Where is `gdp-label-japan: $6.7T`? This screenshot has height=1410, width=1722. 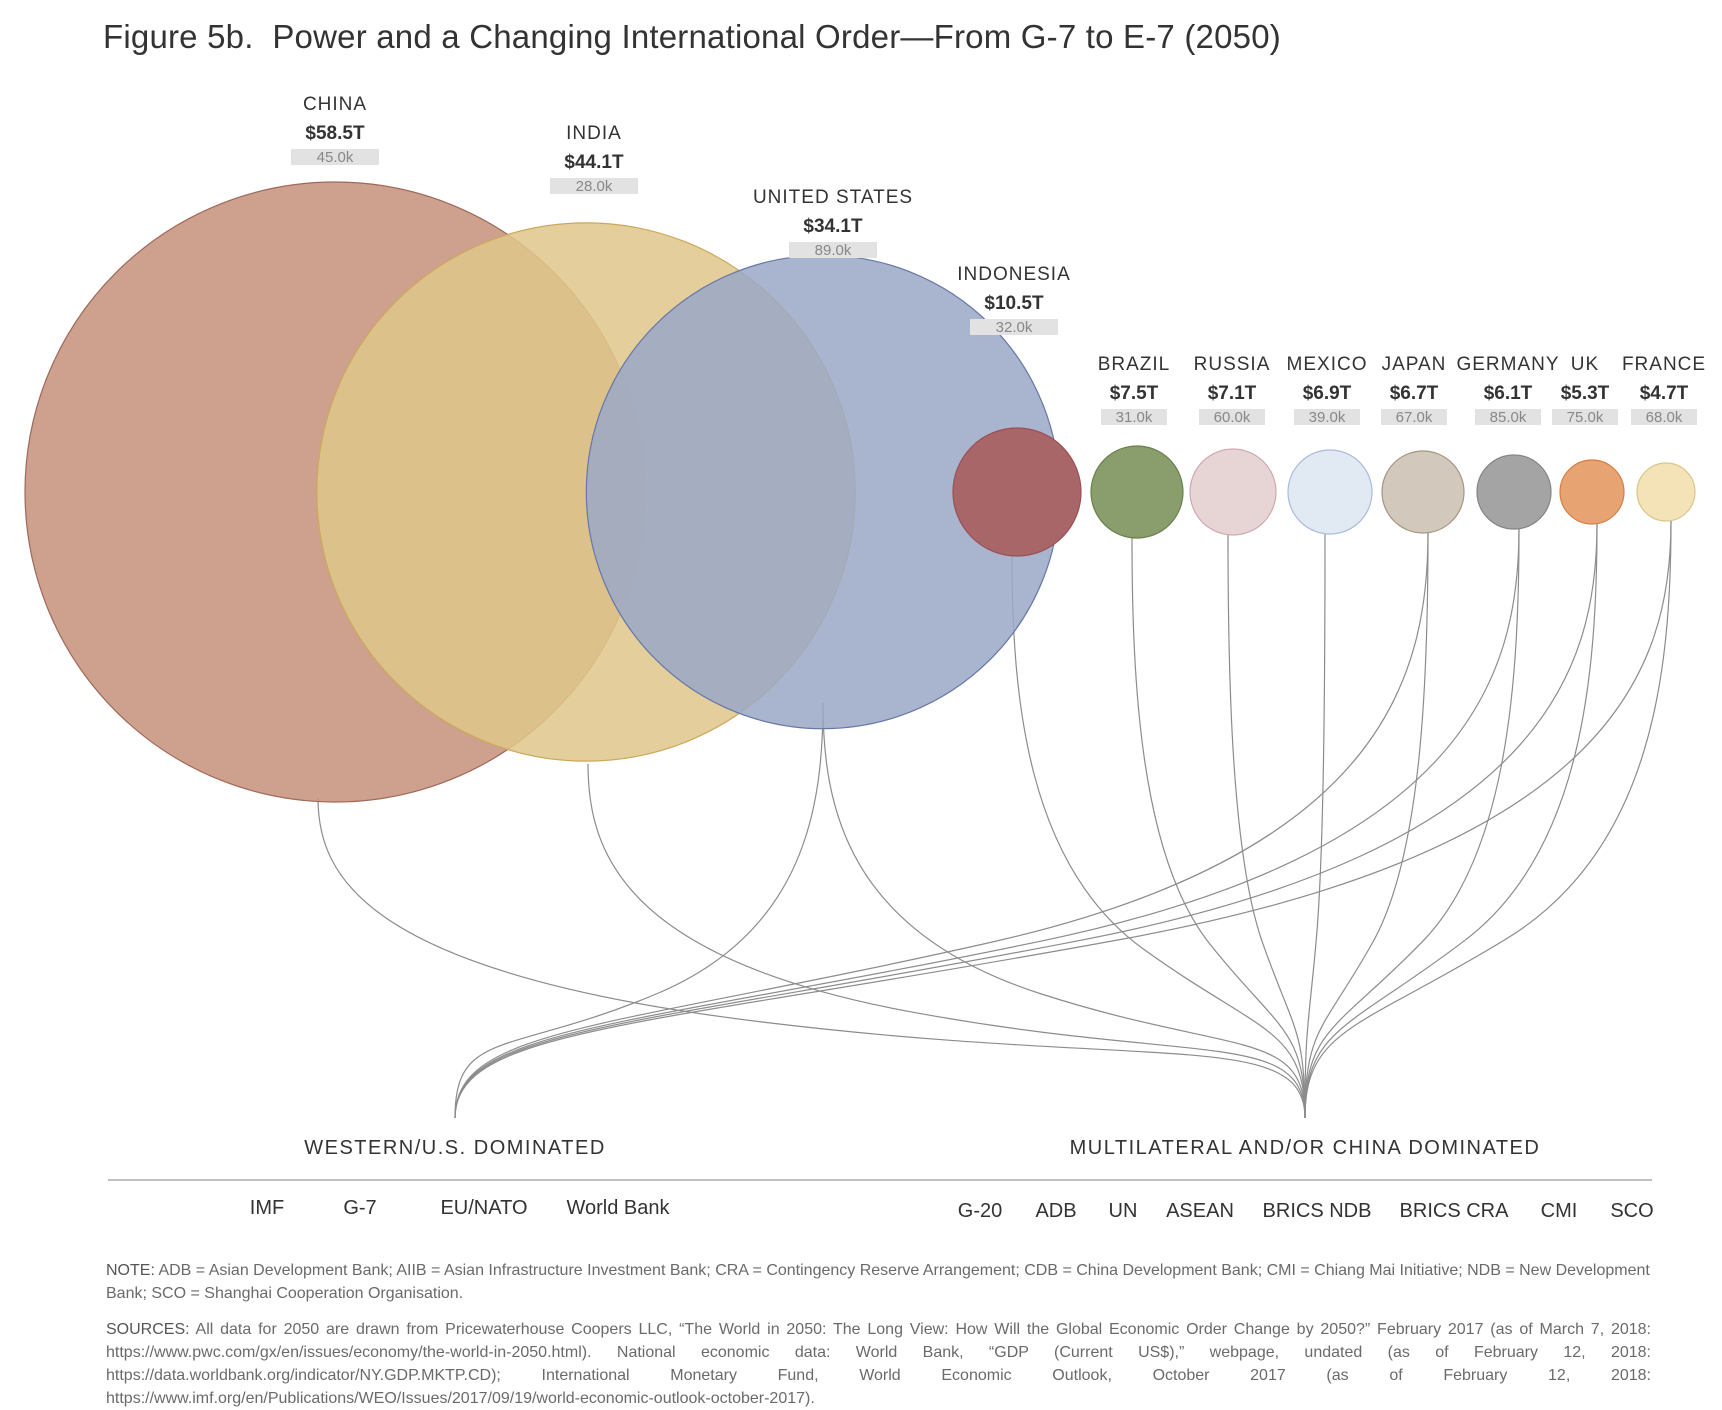 gdp-label-japan: $6.7T is located at coordinates (1414, 393).